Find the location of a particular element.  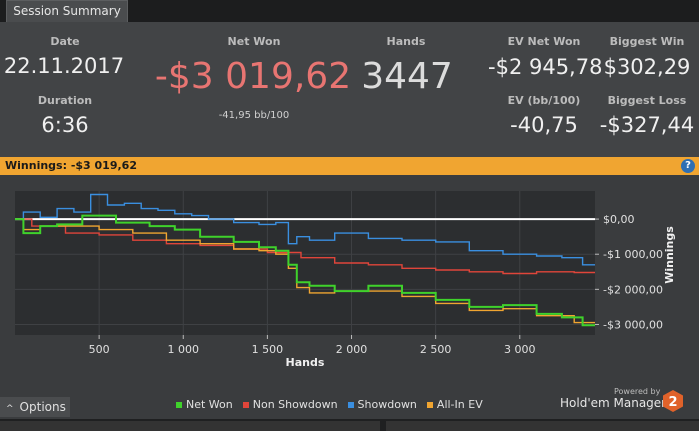

y-tick-label: -$3 000,00 is located at coordinates (633, 324).